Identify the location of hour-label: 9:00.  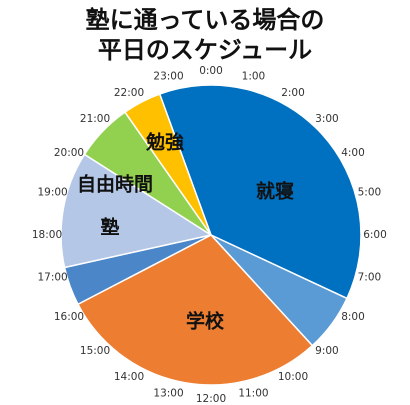
(327, 351).